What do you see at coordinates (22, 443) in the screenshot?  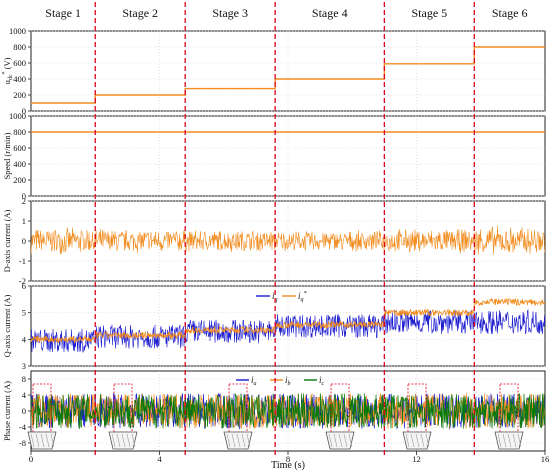 I see `y-tick-label: -8` at bounding box center [22, 443].